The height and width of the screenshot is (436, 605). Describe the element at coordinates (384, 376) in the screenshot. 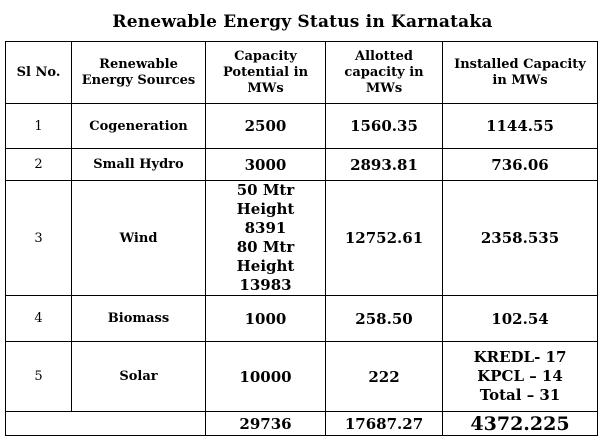

I see `allotted-cell: 222` at that location.